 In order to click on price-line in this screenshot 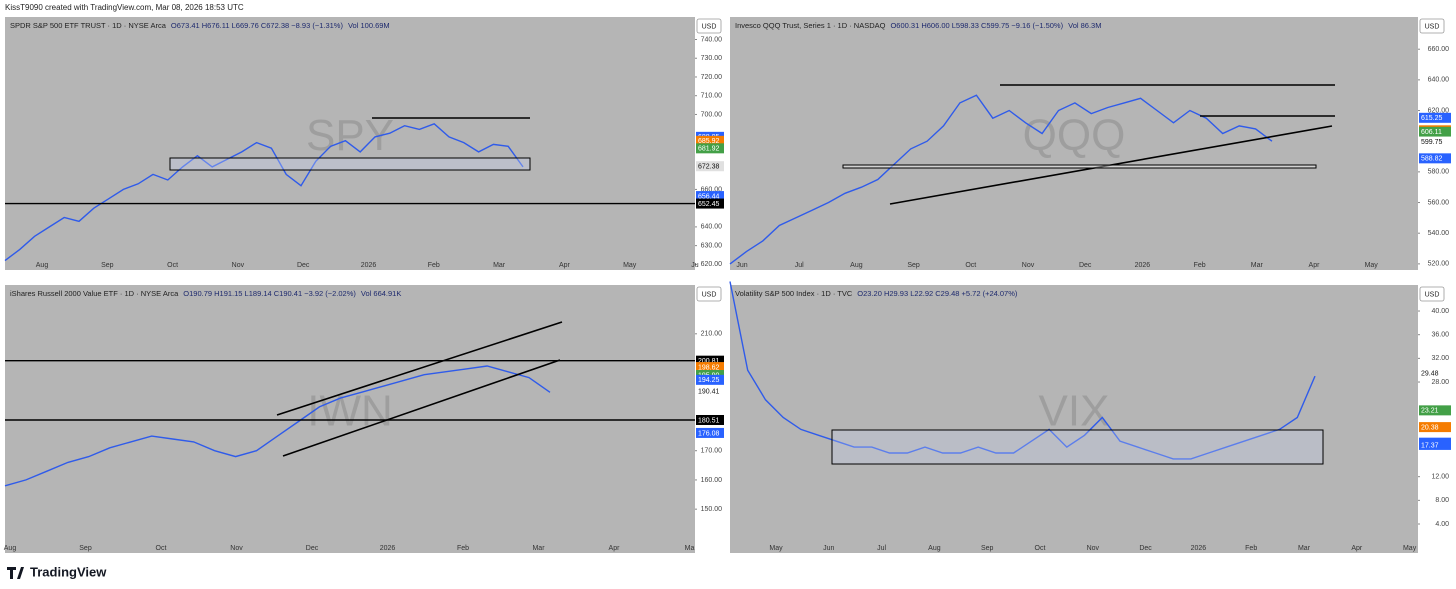, I will do `click(1022, 370)`.